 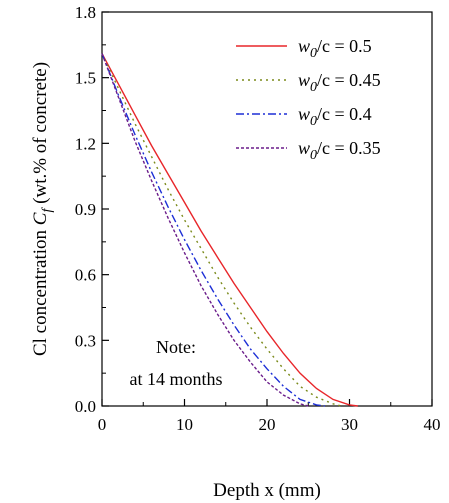 What do you see at coordinates (267, 490) in the screenshot?
I see `x-axis-title: Depth x (mm)` at bounding box center [267, 490].